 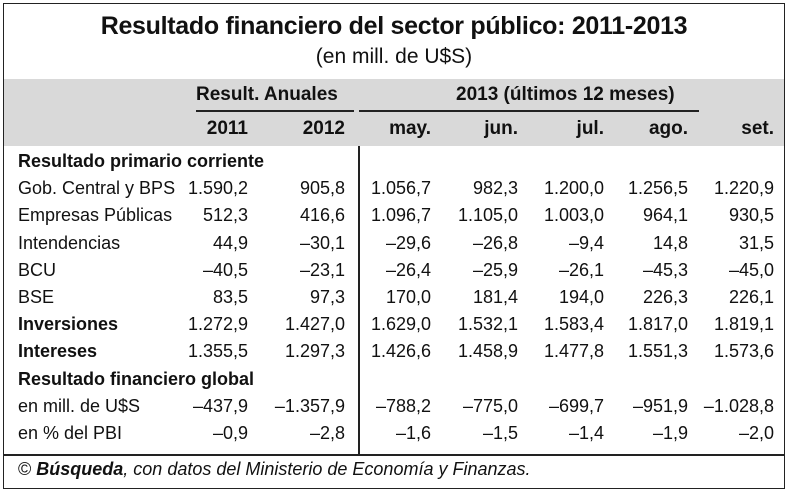 I want to click on header-underline-annual, so click(x=275, y=111).